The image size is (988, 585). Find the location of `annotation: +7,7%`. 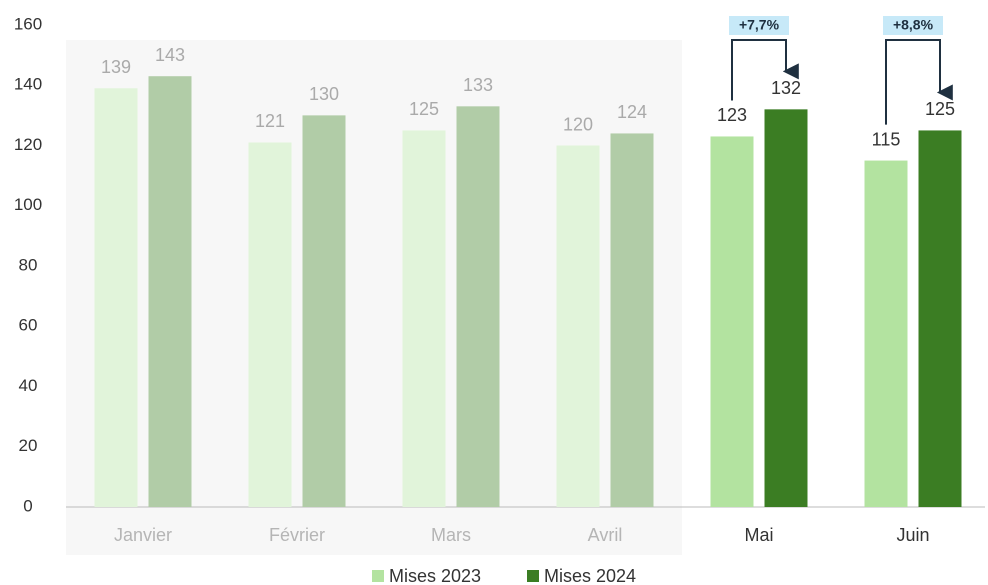

annotation: +7,7% is located at coordinates (759, 25).